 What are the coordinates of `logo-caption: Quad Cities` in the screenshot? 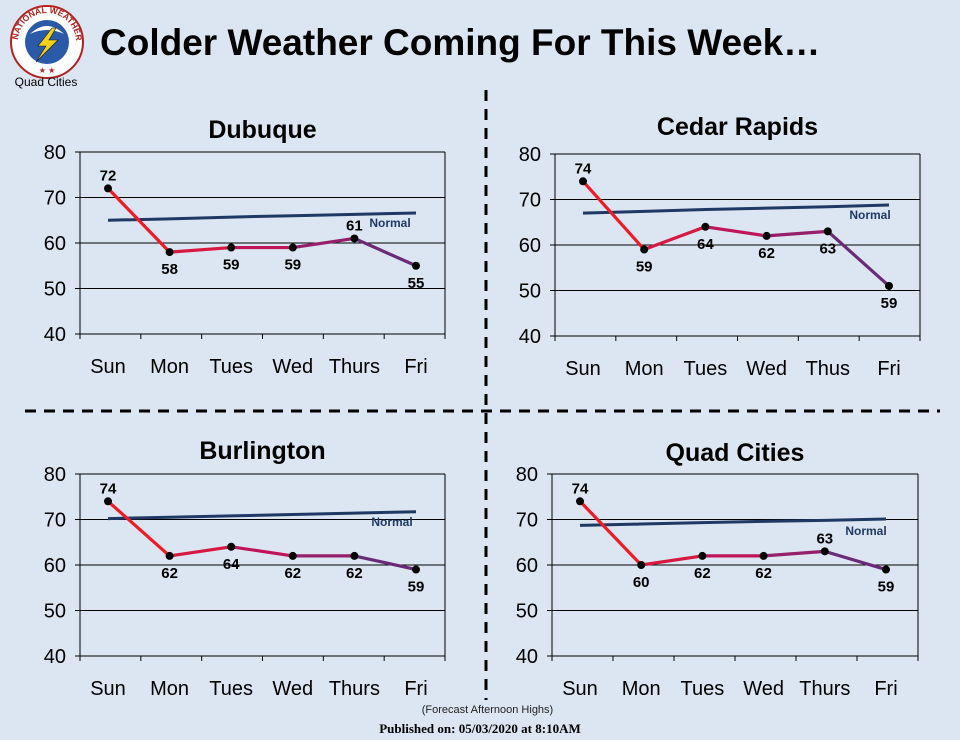 It's located at (46, 82).